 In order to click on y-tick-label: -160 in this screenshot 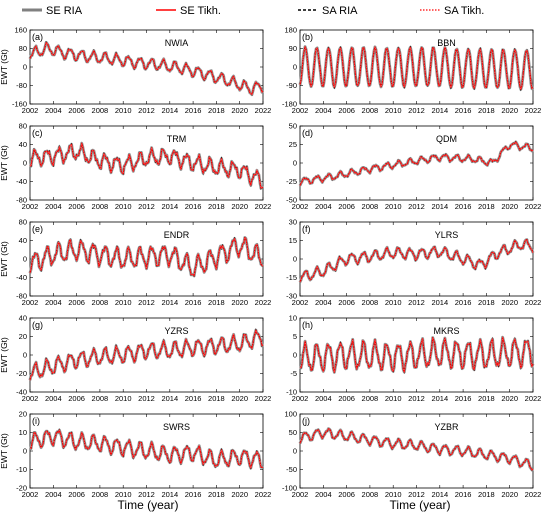, I will do `click(19, 104)`.